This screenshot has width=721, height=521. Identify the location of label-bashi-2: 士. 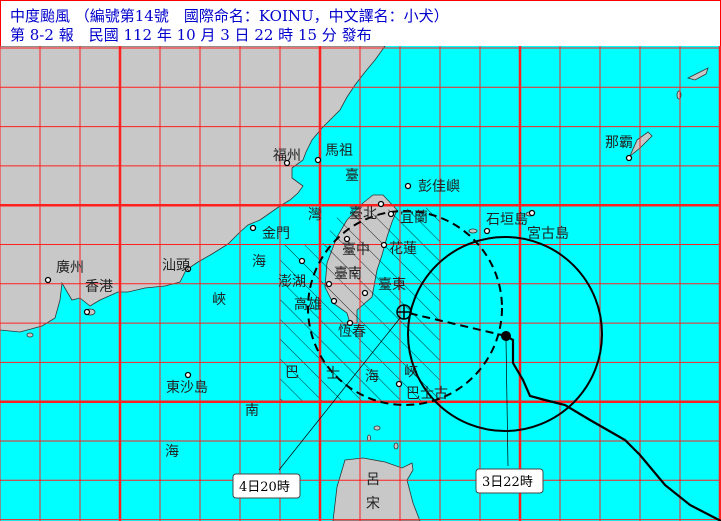
(333, 374).